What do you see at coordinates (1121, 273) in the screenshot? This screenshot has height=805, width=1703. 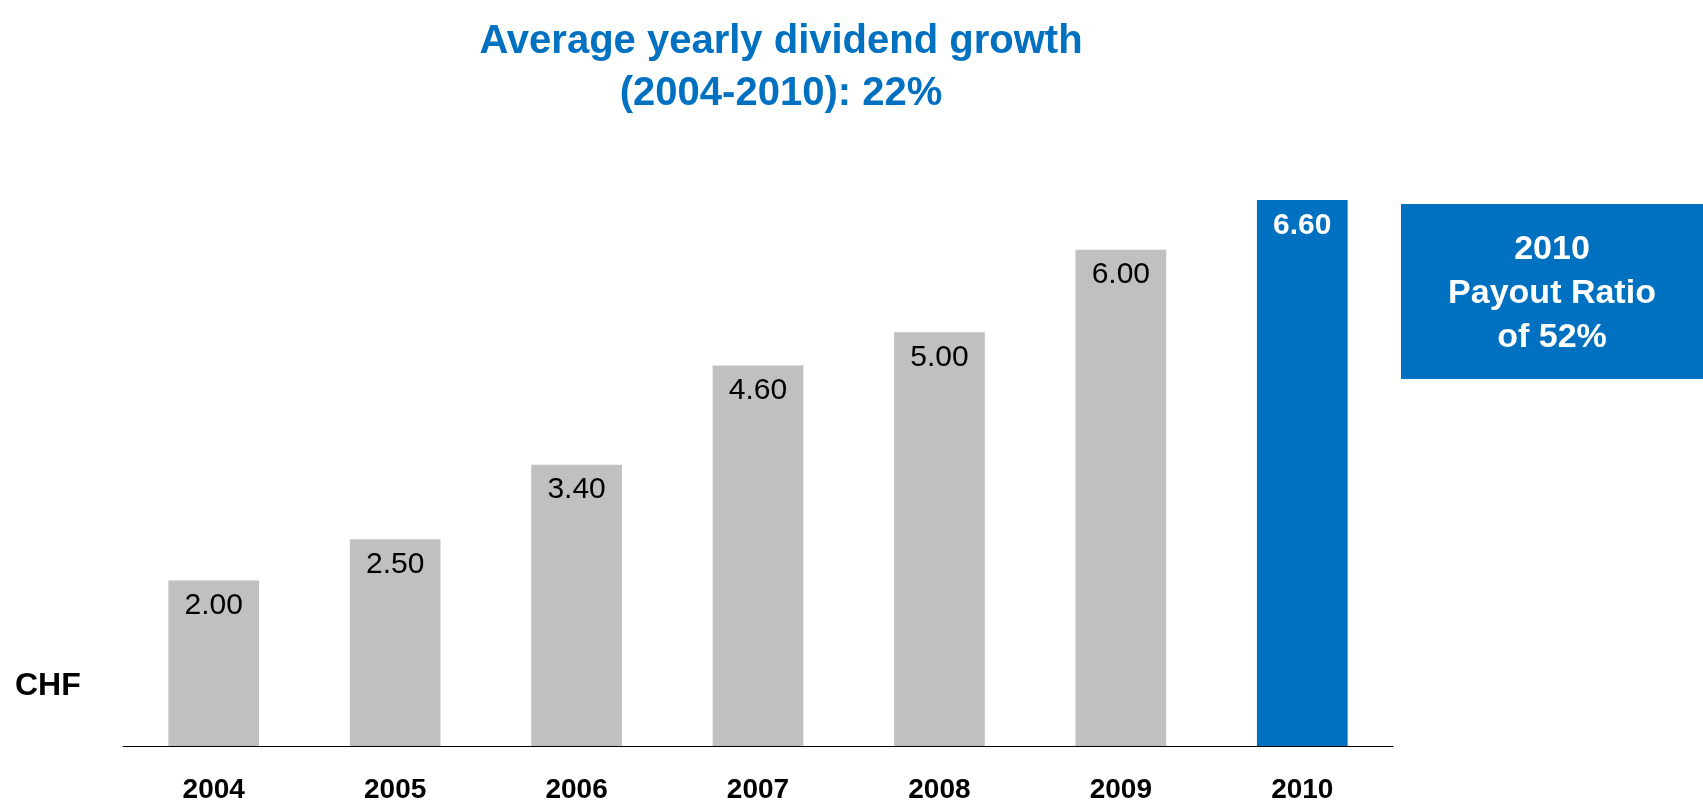 I see `data-label: 6.00` at bounding box center [1121, 273].